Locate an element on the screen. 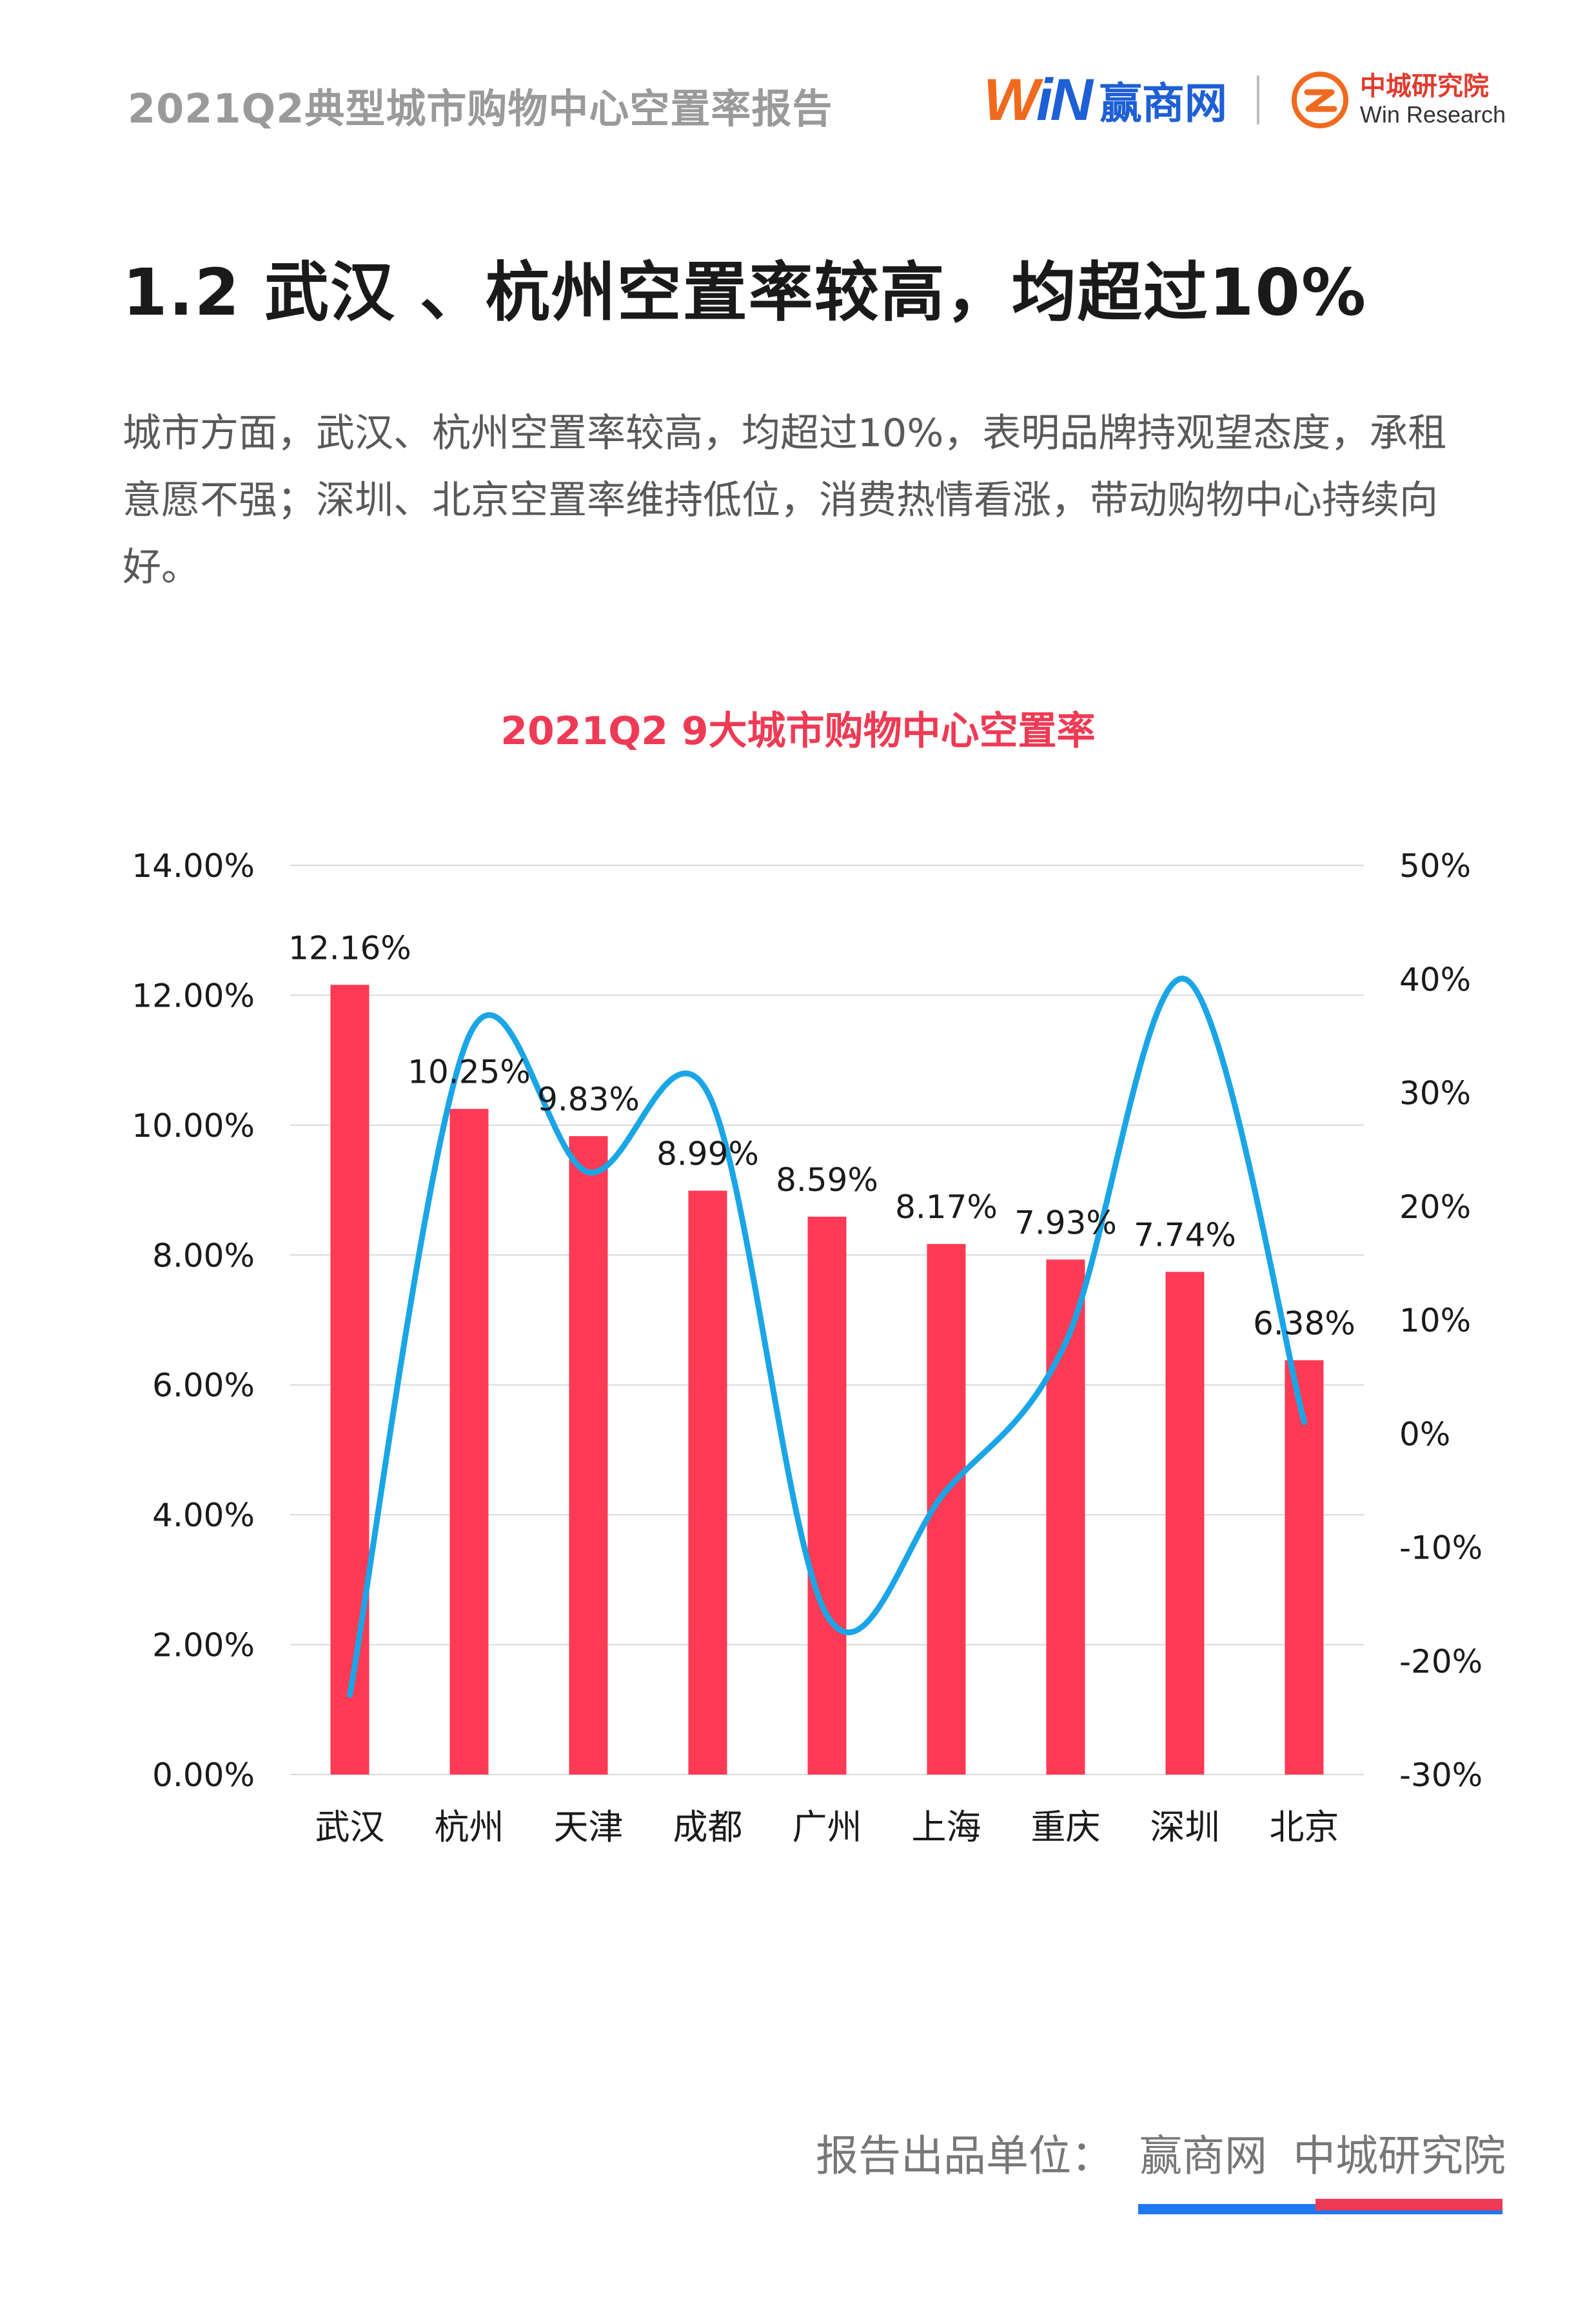 The width and height of the screenshot is (1596, 2302). win-research-logo: 中城研究院 Win Research is located at coordinates (1398, 100).